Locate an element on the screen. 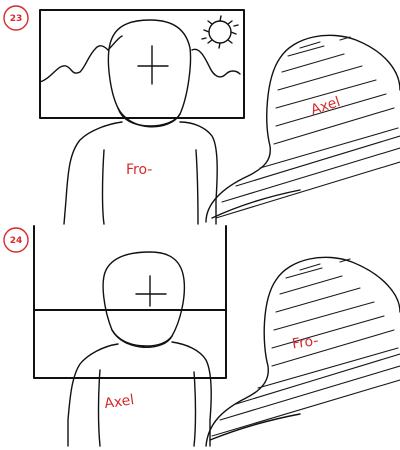 Image resolution: width=400 pixels, height=450 pixels. panel-number: 23 is located at coordinates (16, 19).